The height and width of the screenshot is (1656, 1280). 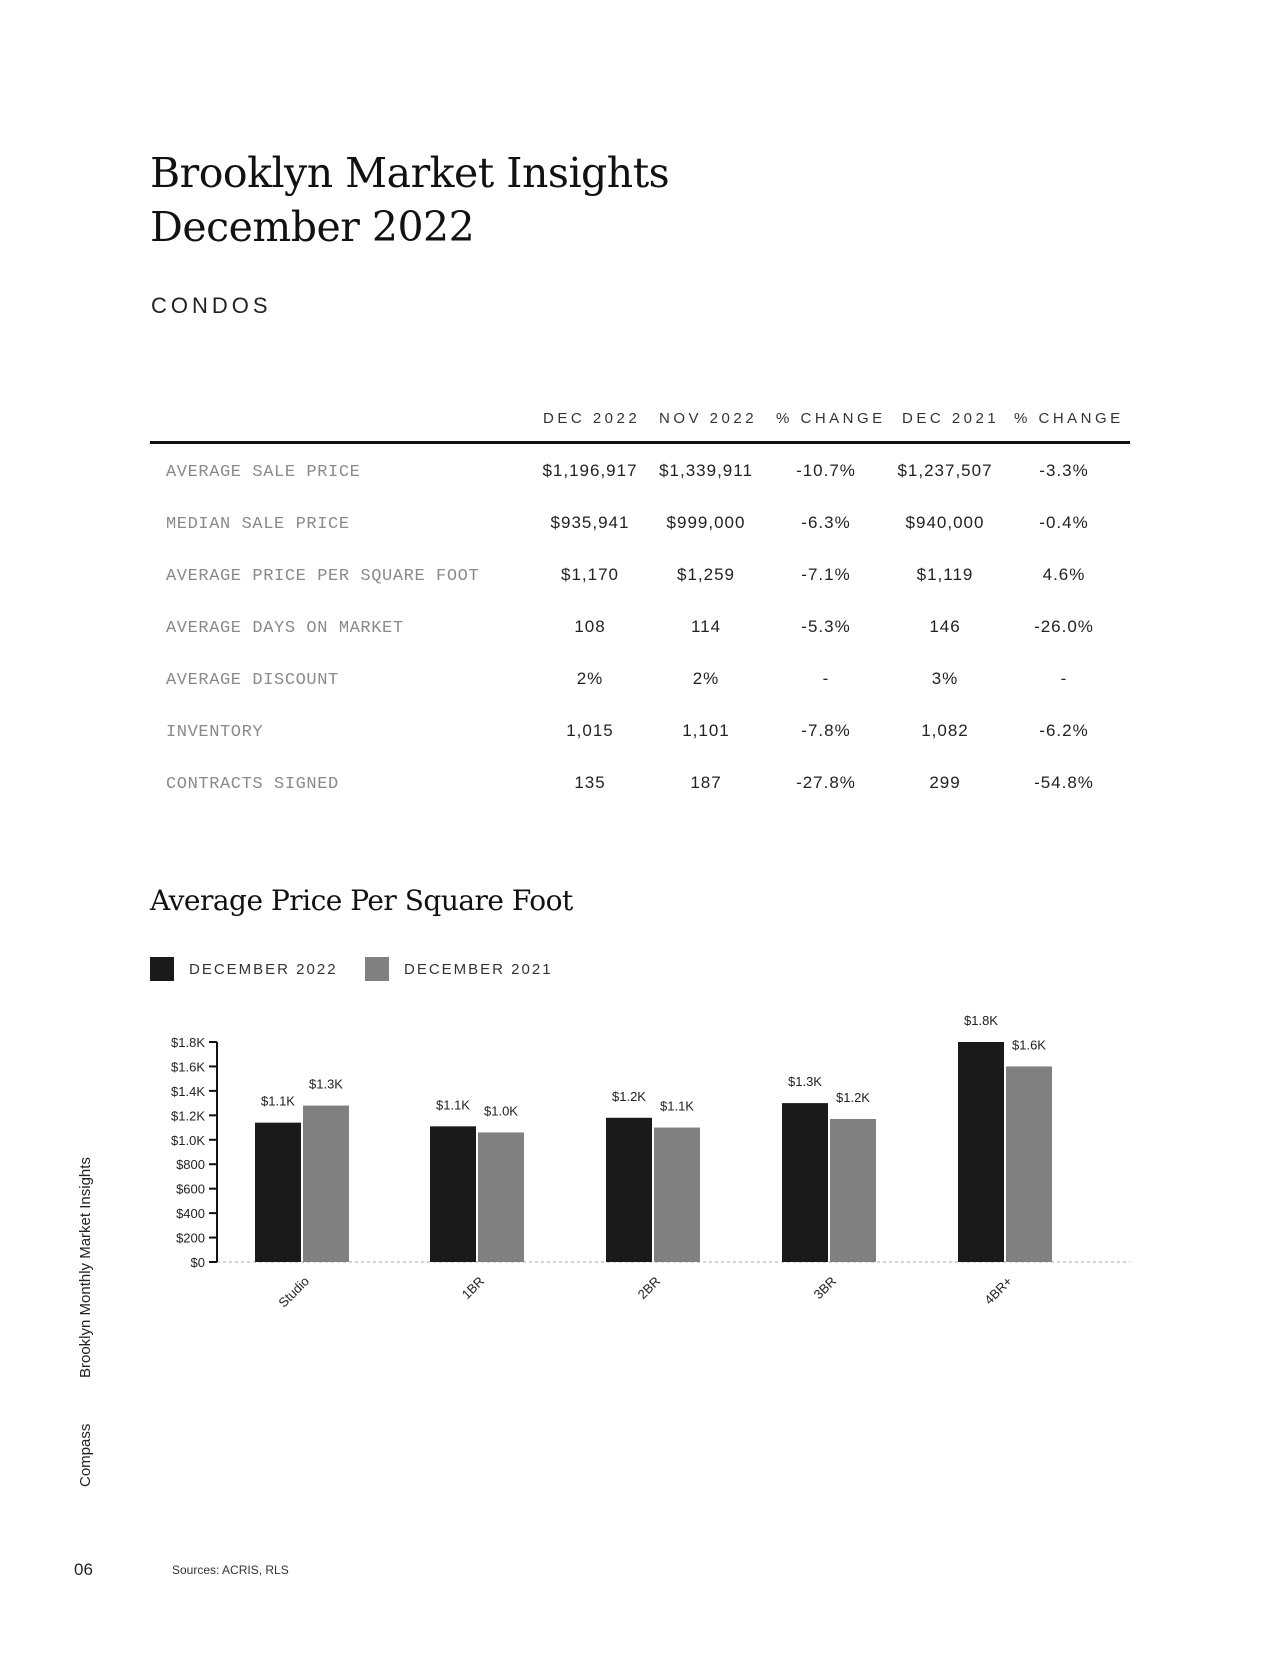 What do you see at coordinates (190, 1213) in the screenshot?
I see `y-tick-label: $400` at bounding box center [190, 1213].